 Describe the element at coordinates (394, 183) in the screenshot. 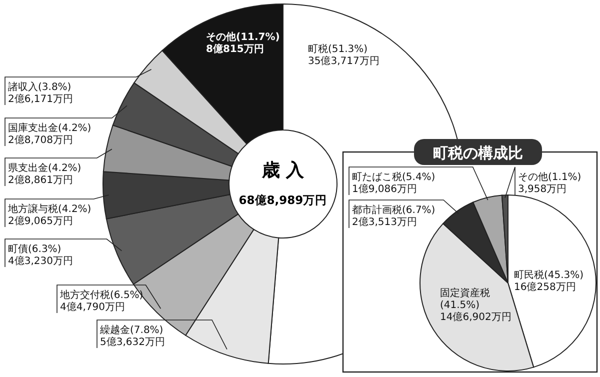

I see `slice-label: 町たばこ税(5.4%) 1億9,086万円` at that location.